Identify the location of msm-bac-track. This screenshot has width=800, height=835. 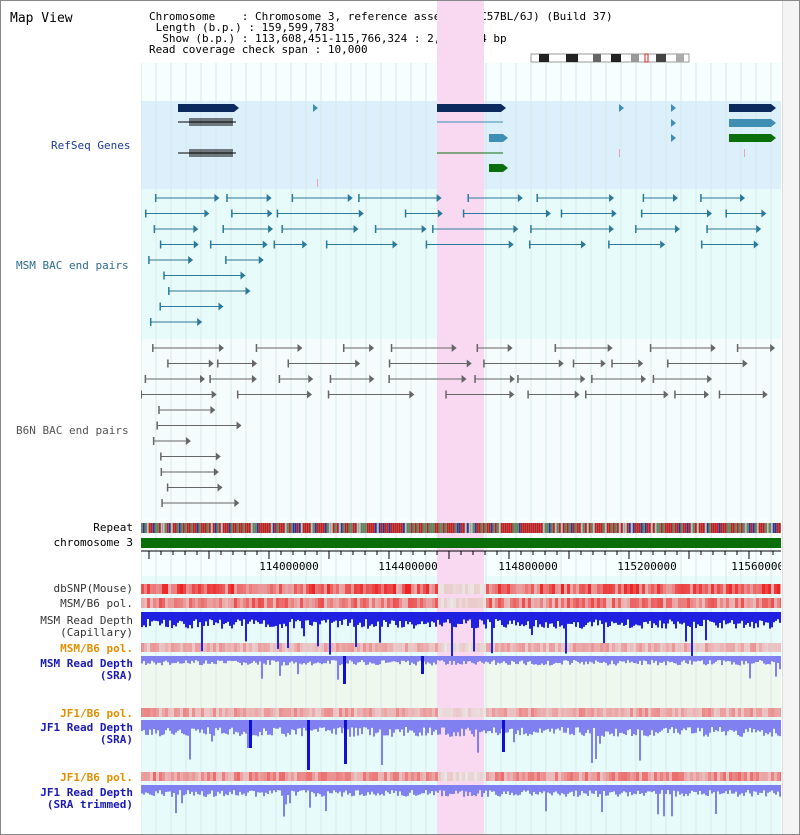
(455, 260).